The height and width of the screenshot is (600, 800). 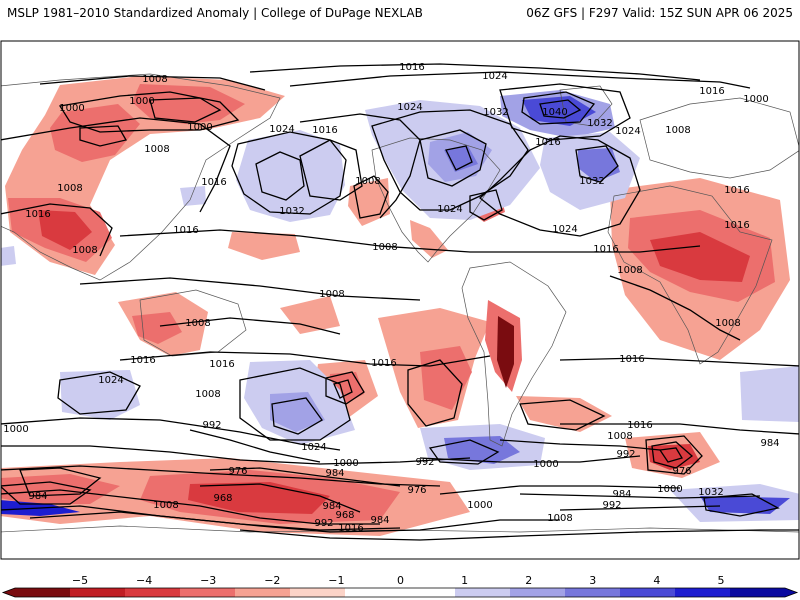 I want to click on isobar-label: 968, so click(x=344, y=515).